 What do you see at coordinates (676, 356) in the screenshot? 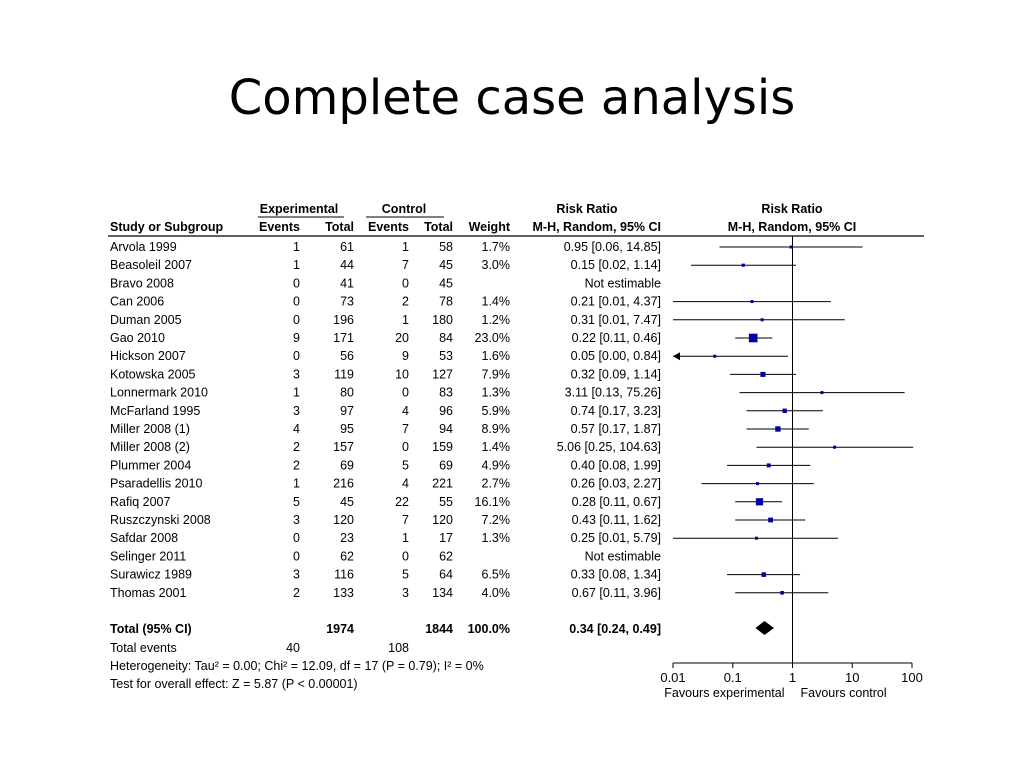
I see `ci-arrow-left` at bounding box center [676, 356].